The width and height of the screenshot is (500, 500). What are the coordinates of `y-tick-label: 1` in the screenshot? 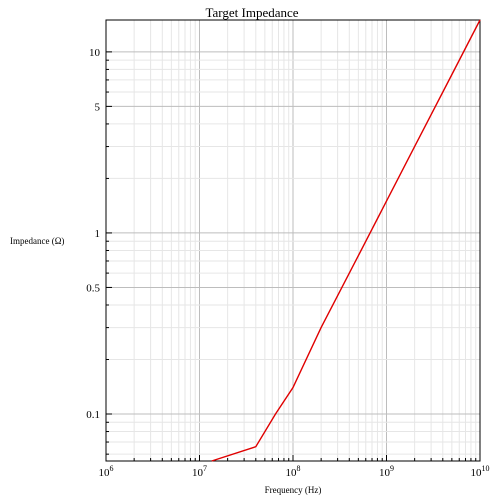 It's located at (98, 234).